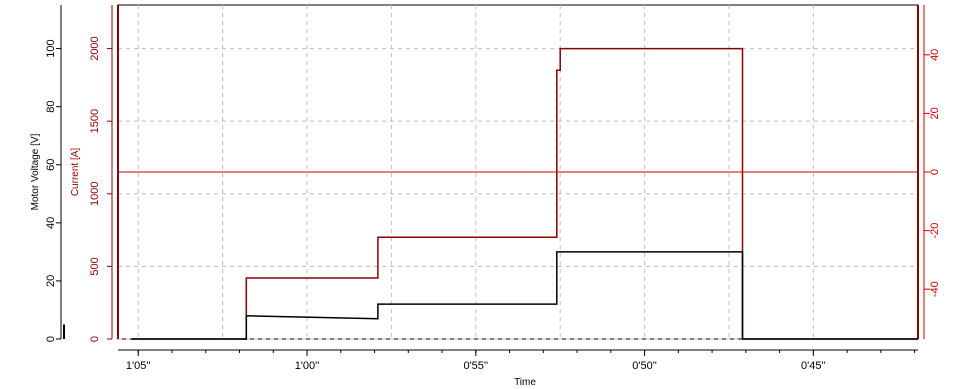 The height and width of the screenshot is (389, 961). I want to click on voltage-tick-label: 40, so click(51, 223).